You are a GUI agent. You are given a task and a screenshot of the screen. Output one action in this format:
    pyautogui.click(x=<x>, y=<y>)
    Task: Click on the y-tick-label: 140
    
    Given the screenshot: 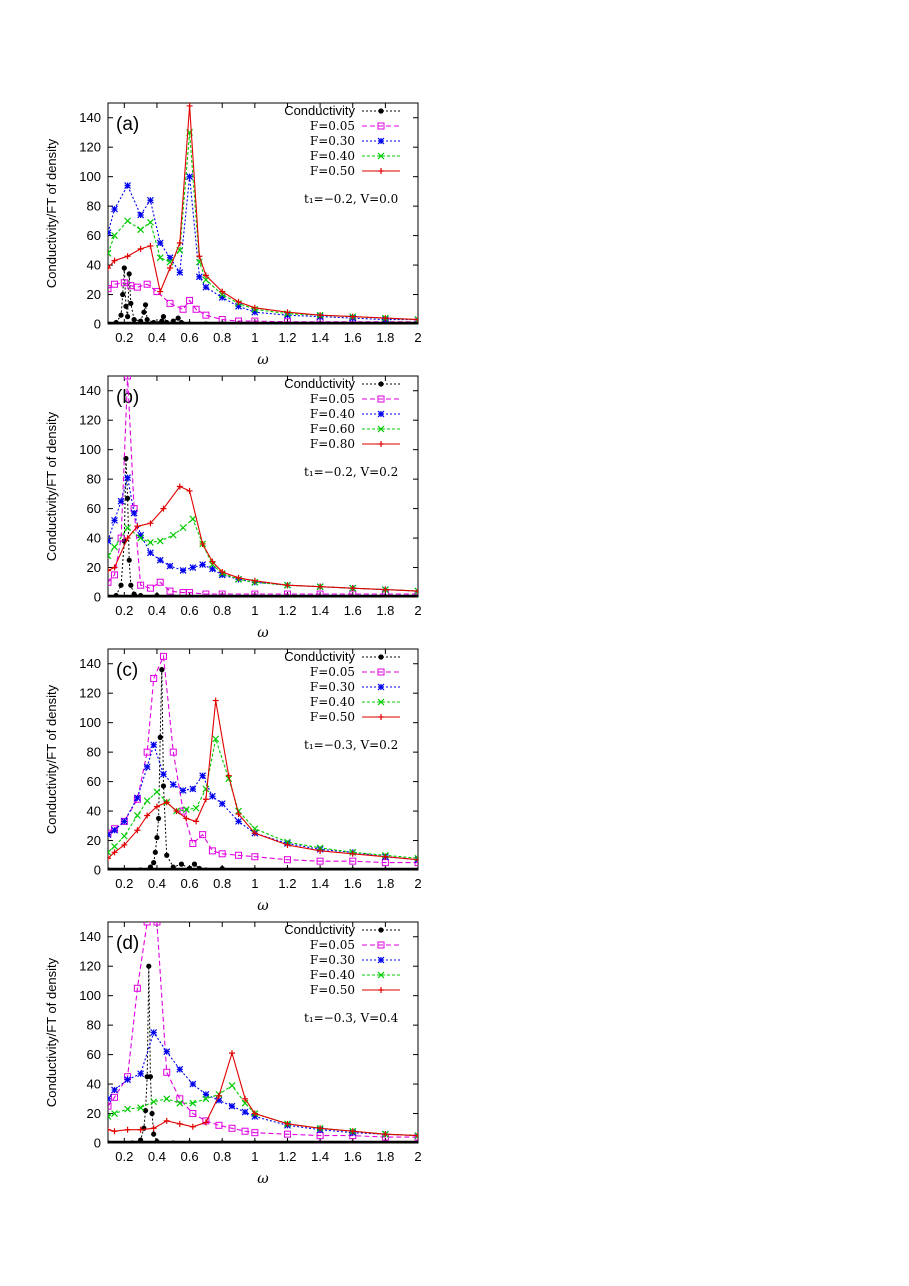 What is the action you would take?
    pyautogui.click(x=90, y=663)
    